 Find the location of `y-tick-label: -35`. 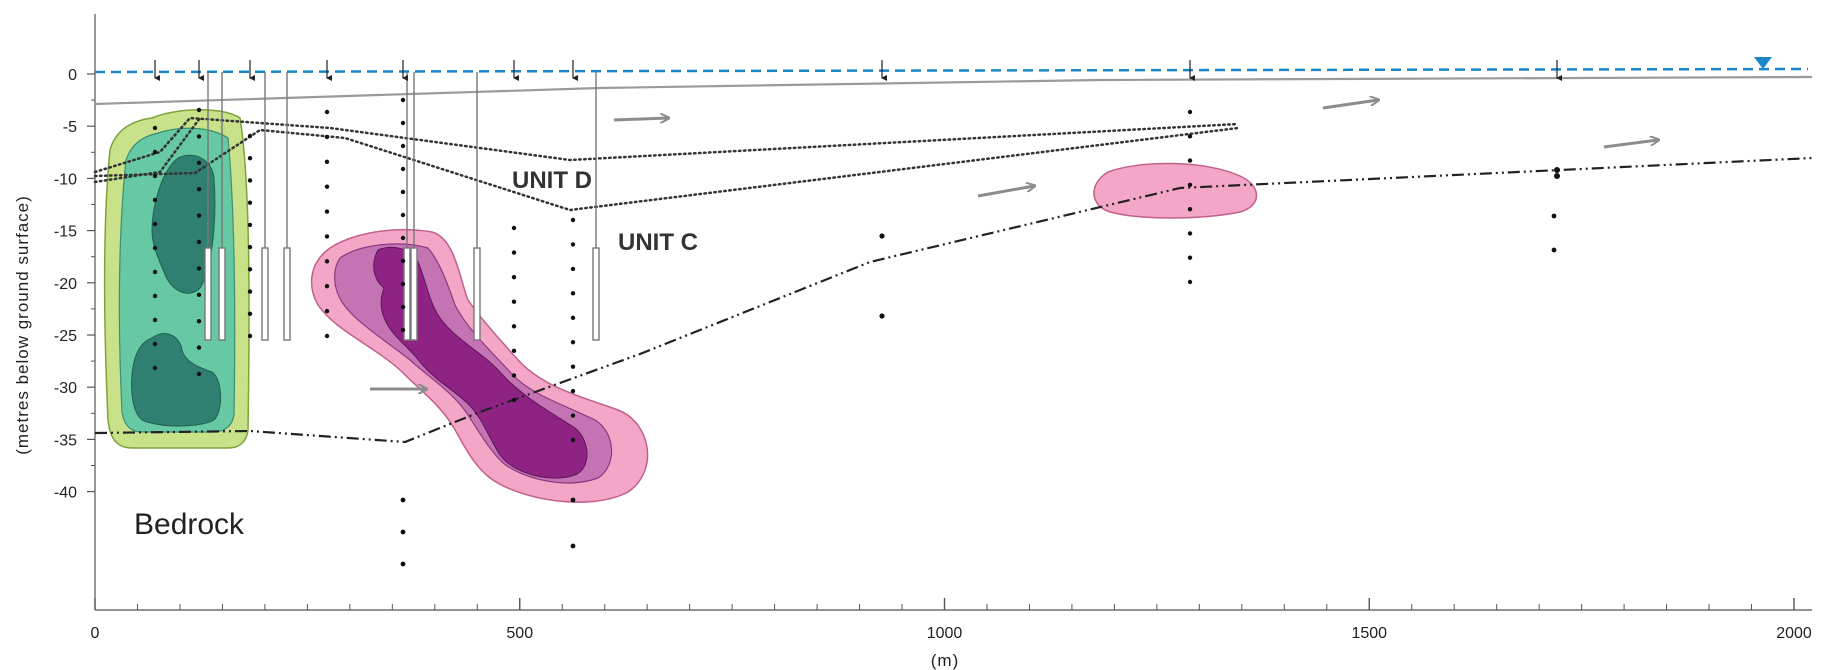

y-tick-label: -35 is located at coordinates (65, 440).